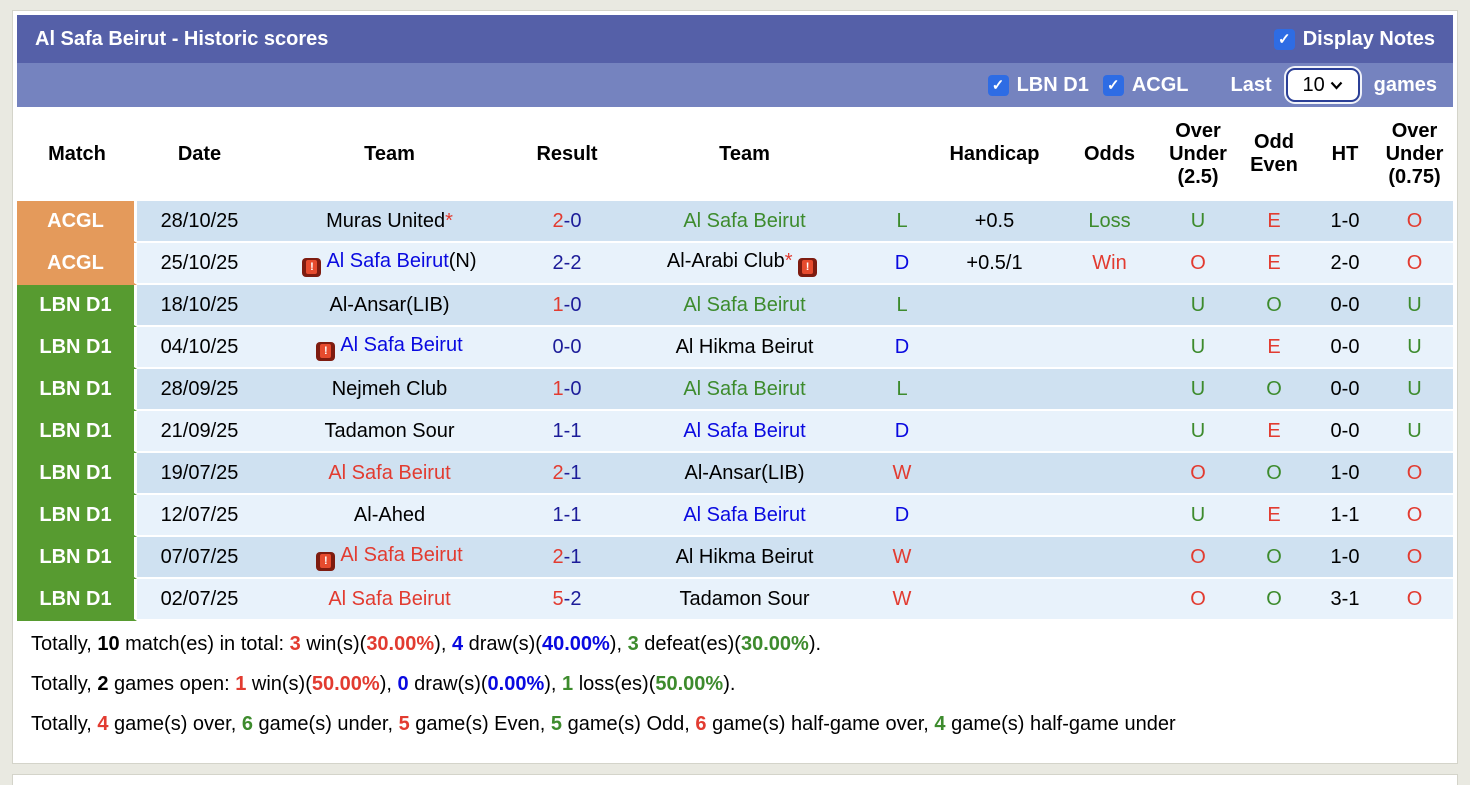 The width and height of the screenshot is (1470, 785). Describe the element at coordinates (1336, 85) in the screenshot. I see `chevron-down-icon` at that location.